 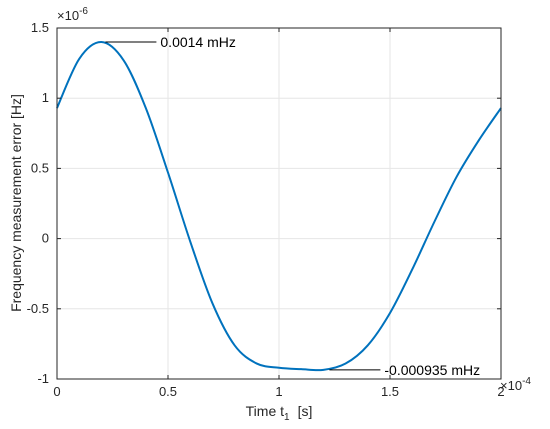 What do you see at coordinates (390, 391) in the screenshot?
I see `x-tick-label: 1.5` at bounding box center [390, 391].